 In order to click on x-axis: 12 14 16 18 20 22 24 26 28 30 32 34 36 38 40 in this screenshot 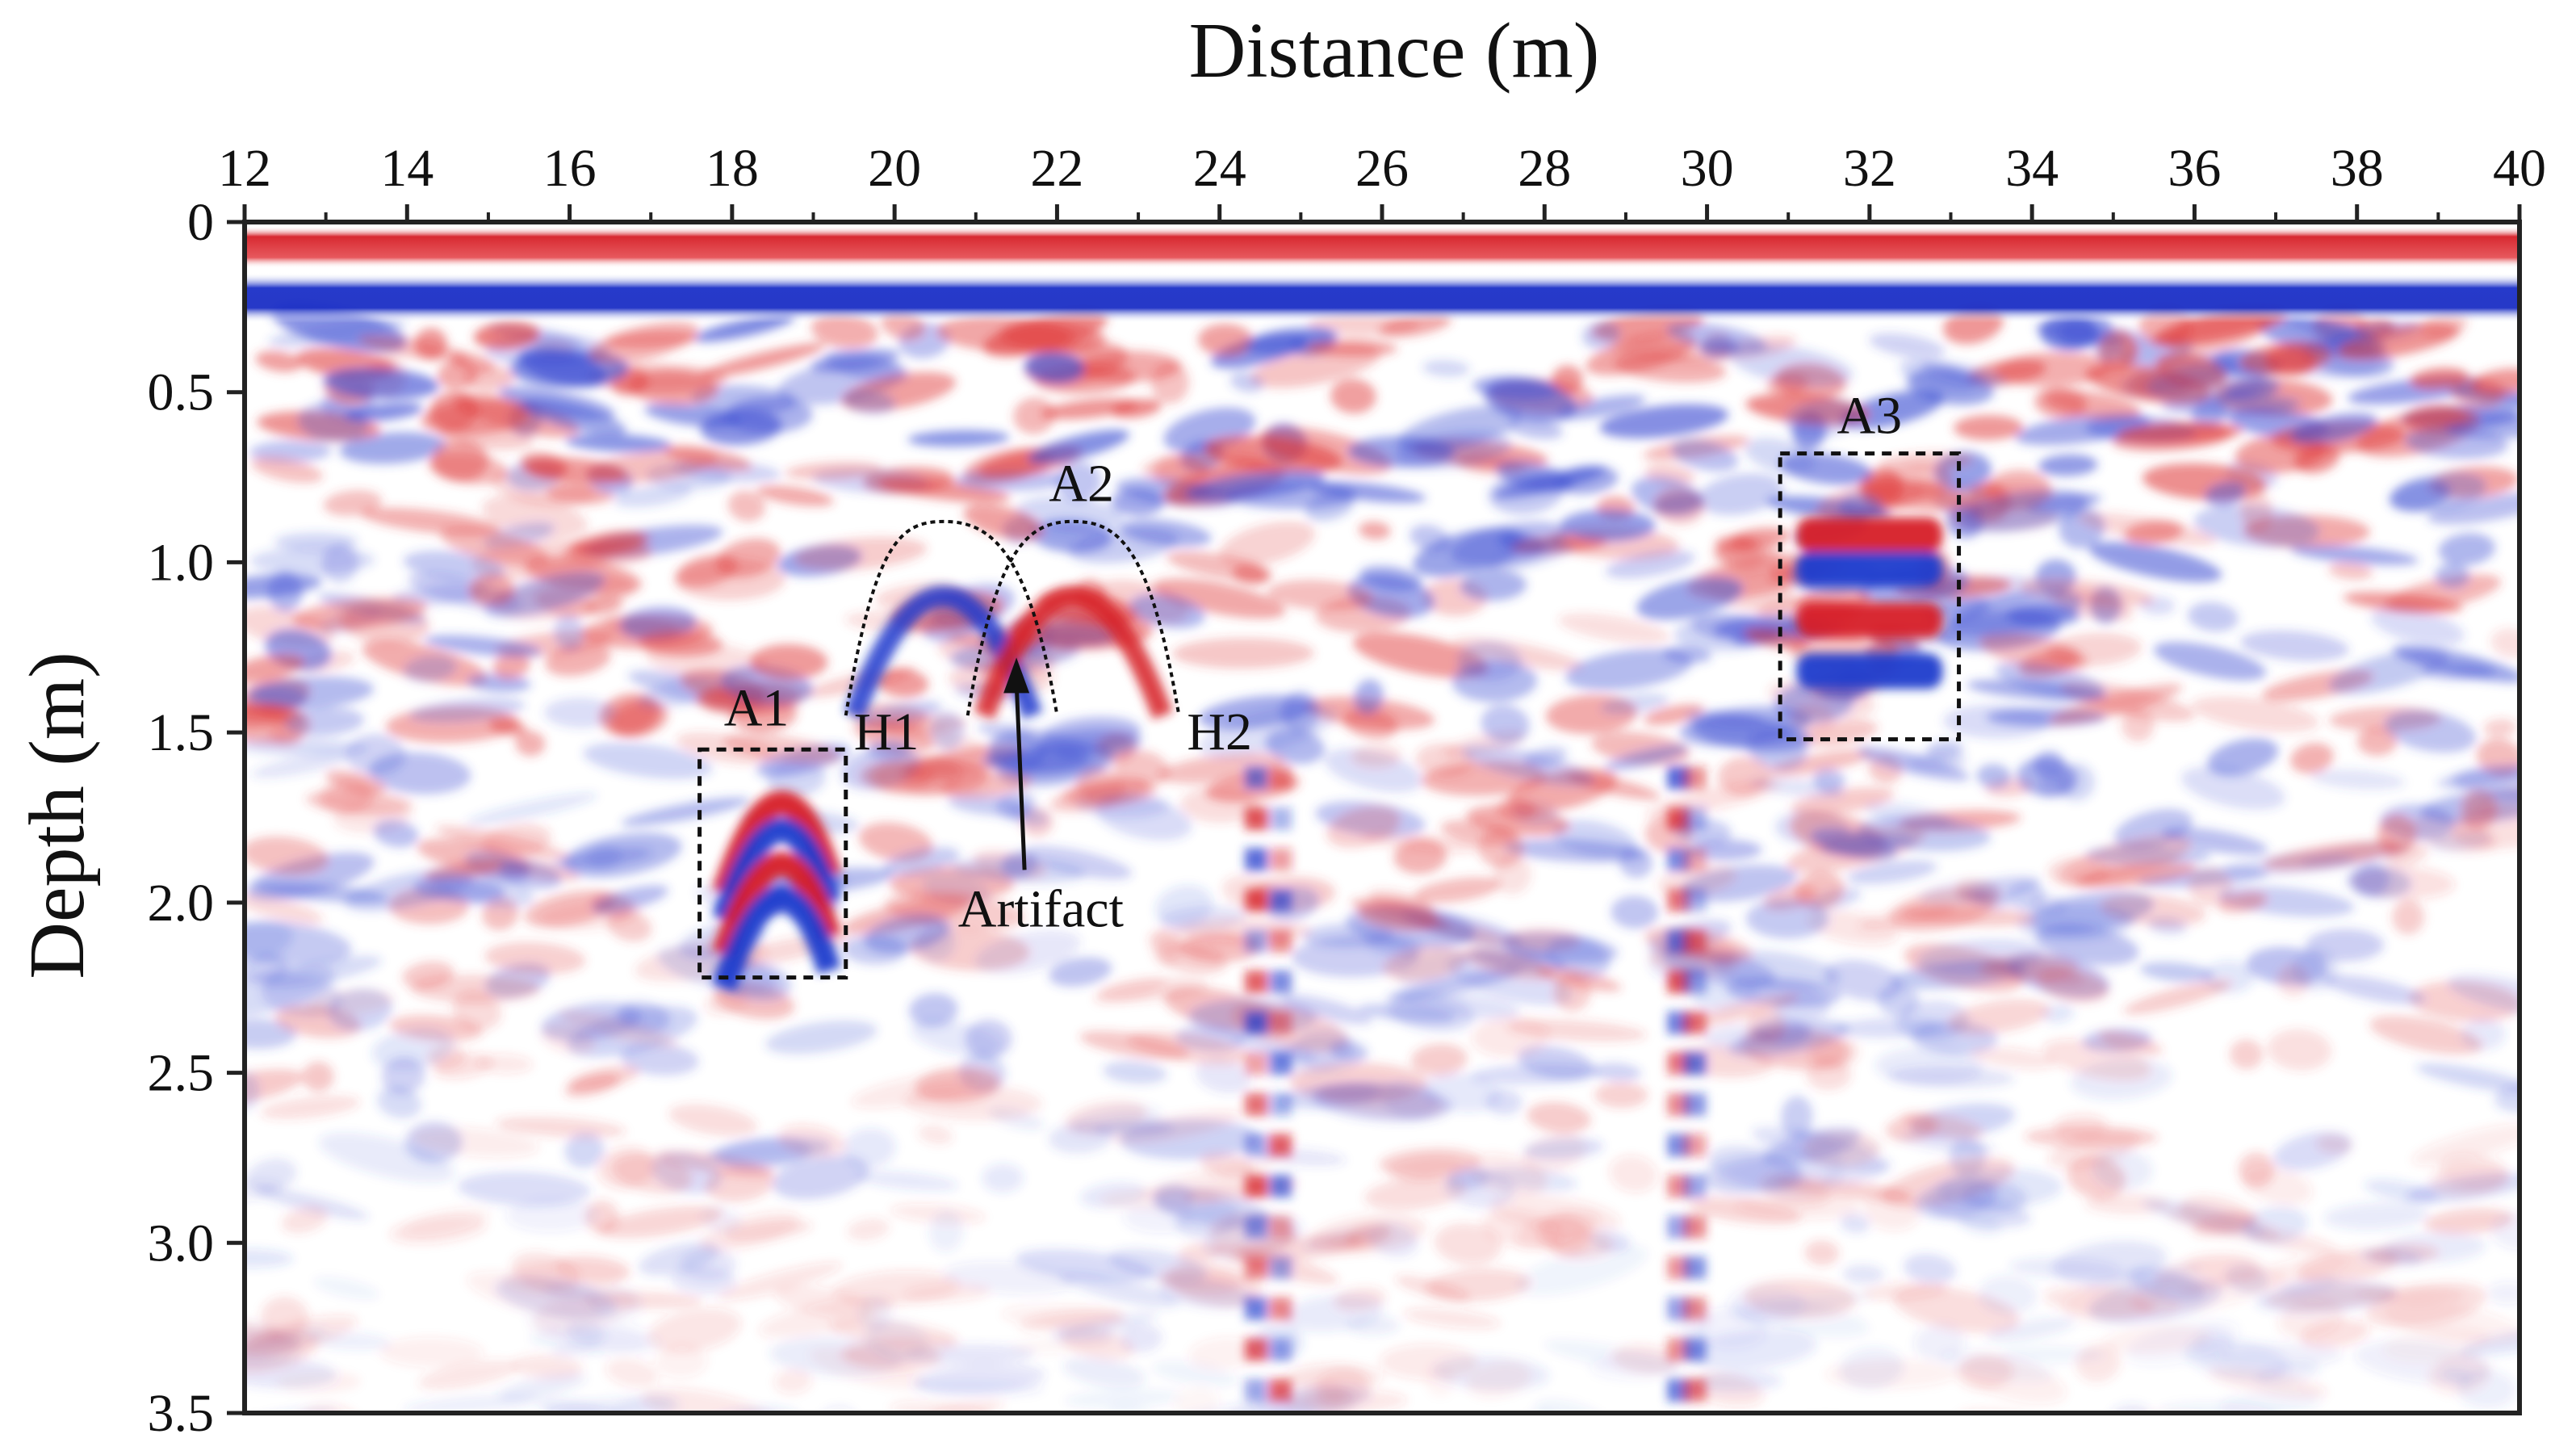, I will do `click(1382, 180)`.